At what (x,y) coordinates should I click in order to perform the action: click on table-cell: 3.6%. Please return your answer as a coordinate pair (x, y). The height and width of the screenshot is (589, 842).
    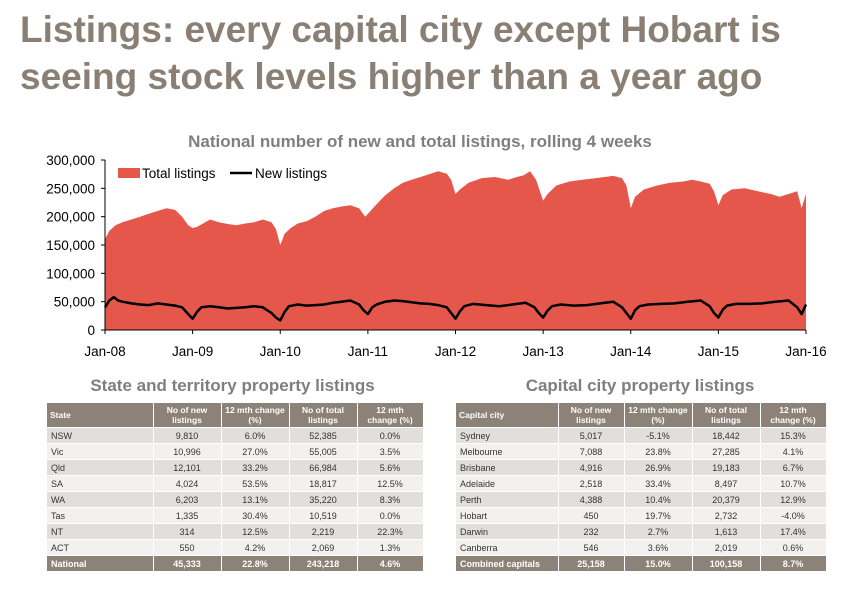
    Looking at the image, I should click on (658, 547).